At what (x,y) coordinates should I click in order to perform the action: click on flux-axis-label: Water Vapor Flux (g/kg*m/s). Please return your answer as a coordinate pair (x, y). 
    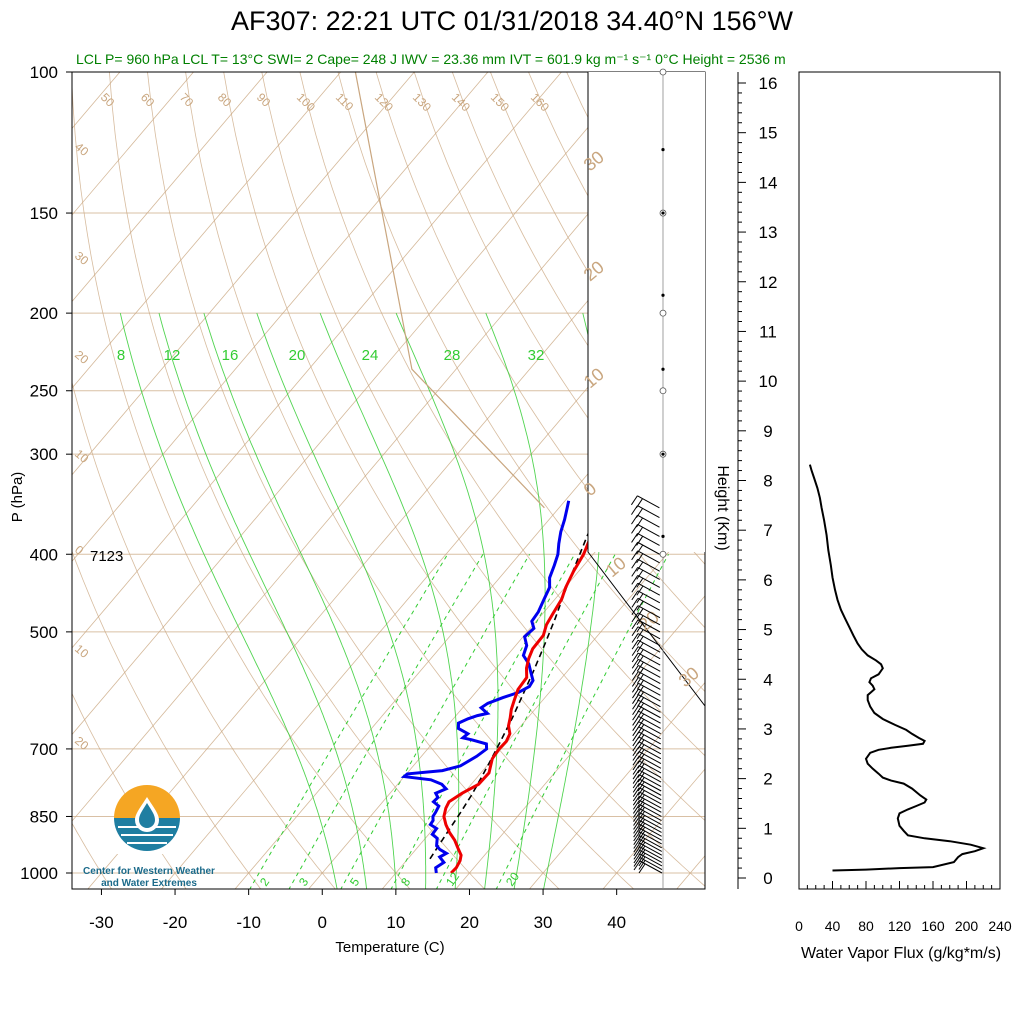
    Looking at the image, I should click on (901, 953).